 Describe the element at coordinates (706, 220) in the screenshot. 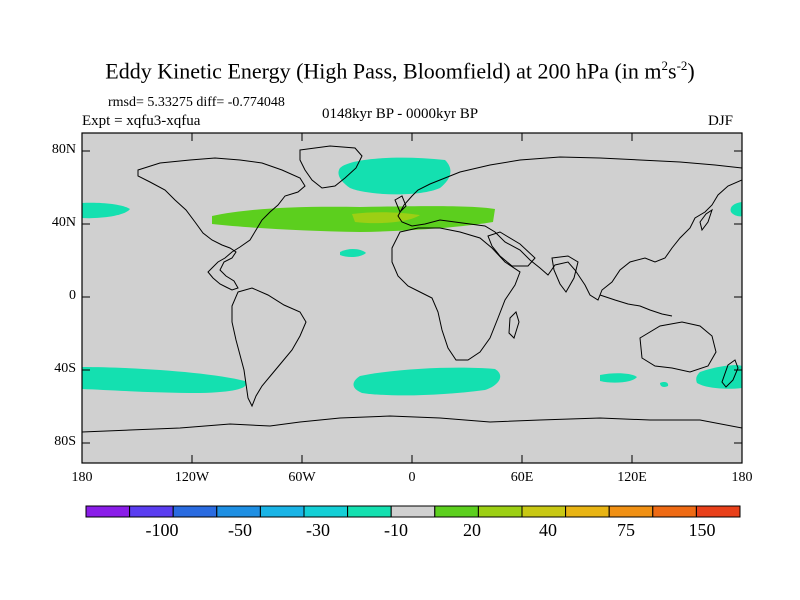

I see `coast-japan` at that location.